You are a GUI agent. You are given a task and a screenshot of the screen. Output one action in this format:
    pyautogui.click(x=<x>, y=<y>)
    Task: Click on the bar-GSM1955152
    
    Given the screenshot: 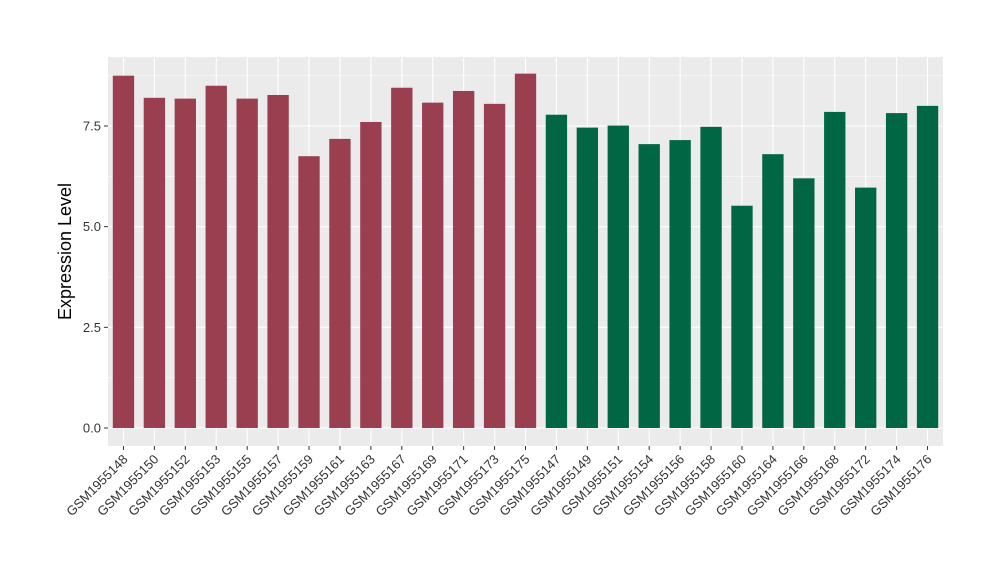 What is the action you would take?
    pyautogui.click(x=185, y=263)
    